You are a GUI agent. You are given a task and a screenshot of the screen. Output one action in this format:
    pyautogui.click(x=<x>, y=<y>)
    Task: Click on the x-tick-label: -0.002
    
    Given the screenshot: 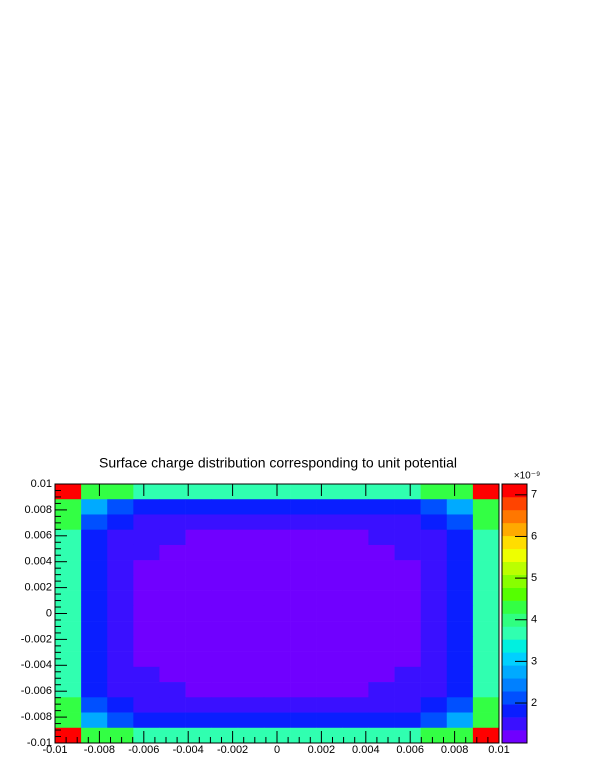 What is the action you would take?
    pyautogui.click(x=232, y=750)
    